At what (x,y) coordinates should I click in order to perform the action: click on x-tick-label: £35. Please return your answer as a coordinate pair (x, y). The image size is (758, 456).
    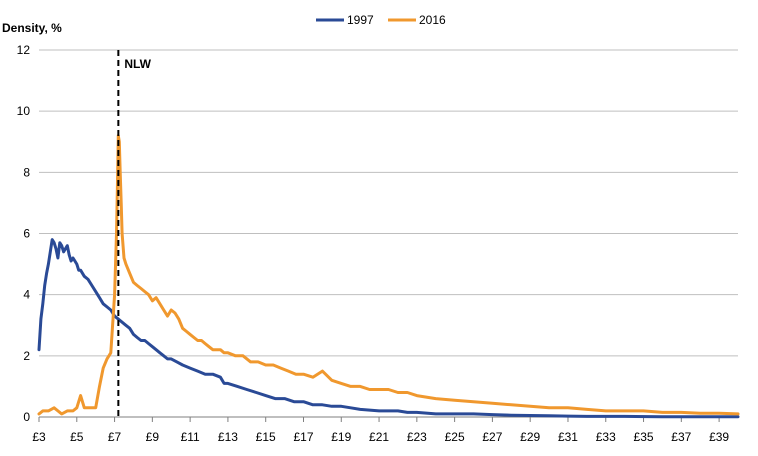
    Looking at the image, I should click on (644, 437).